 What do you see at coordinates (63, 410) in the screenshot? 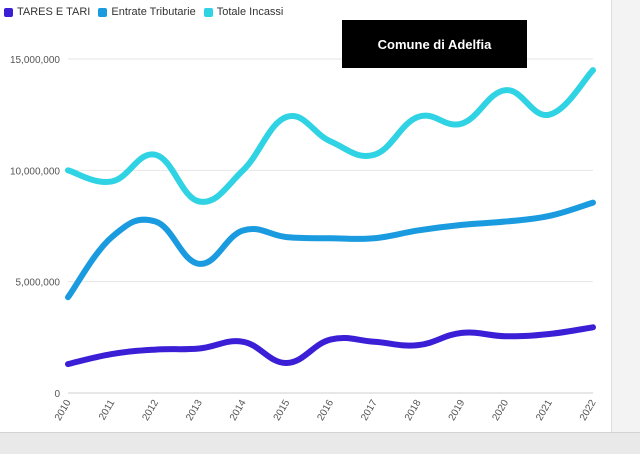
I see `x-tick-label: 2010` at bounding box center [63, 410].